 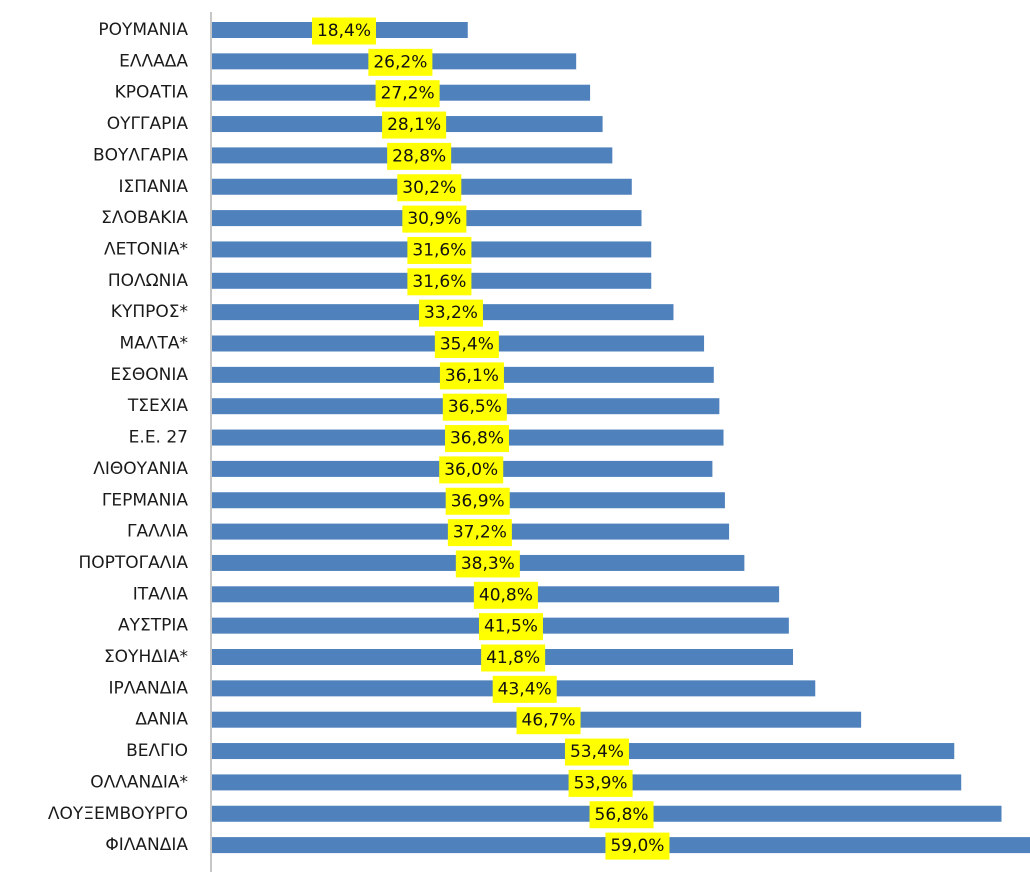 I want to click on value-label: 27,2%, so click(x=407, y=94).